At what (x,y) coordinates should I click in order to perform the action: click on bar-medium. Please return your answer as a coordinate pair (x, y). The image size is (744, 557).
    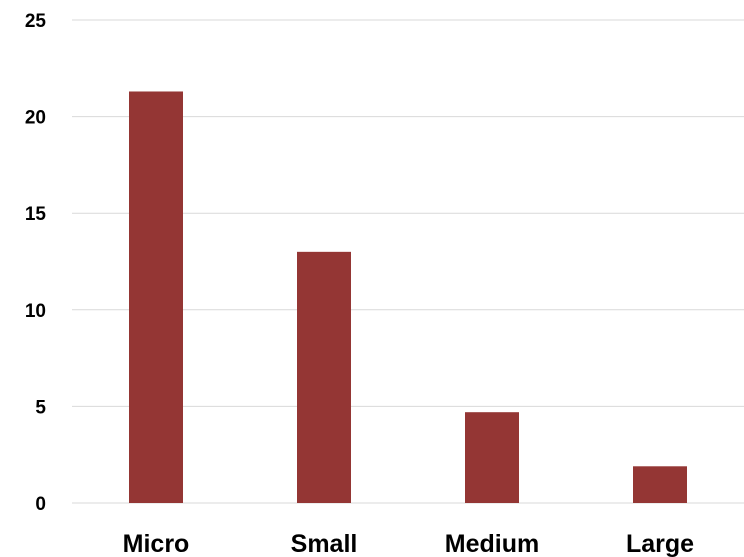
    Looking at the image, I should click on (492, 457).